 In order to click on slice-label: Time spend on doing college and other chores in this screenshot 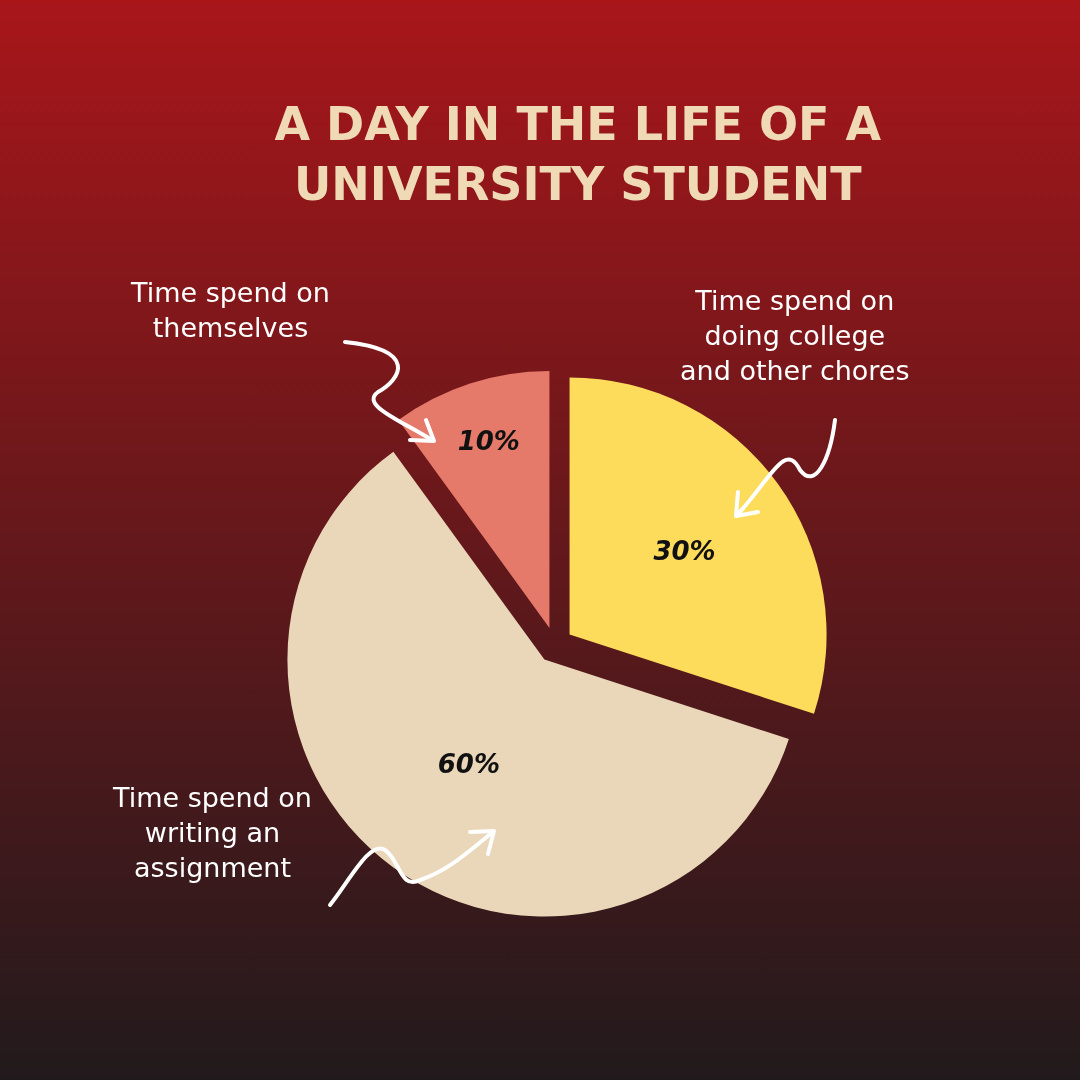, I will do `click(795, 336)`.